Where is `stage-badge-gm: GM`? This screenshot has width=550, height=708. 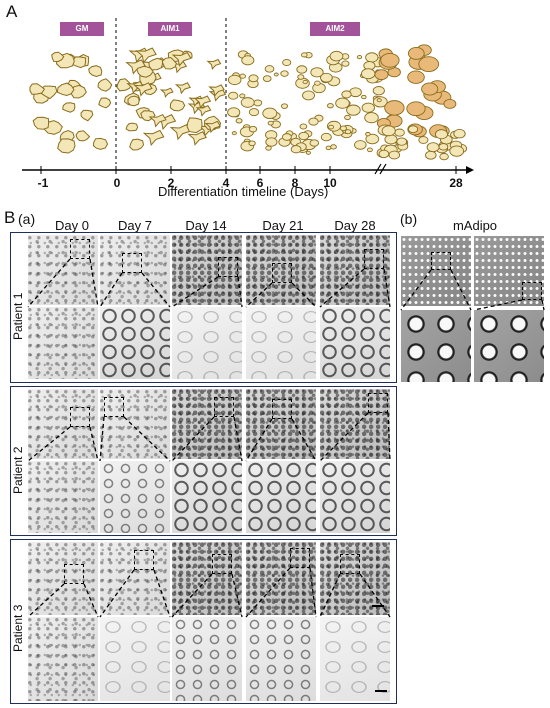
stage-badge-gm: GM is located at coordinates (82, 29).